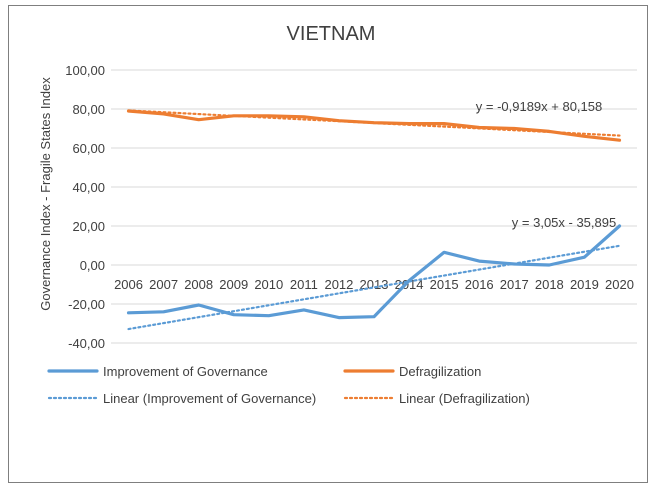 The image size is (658, 491). I want to click on y-tick-label: 60,00, so click(88, 148).